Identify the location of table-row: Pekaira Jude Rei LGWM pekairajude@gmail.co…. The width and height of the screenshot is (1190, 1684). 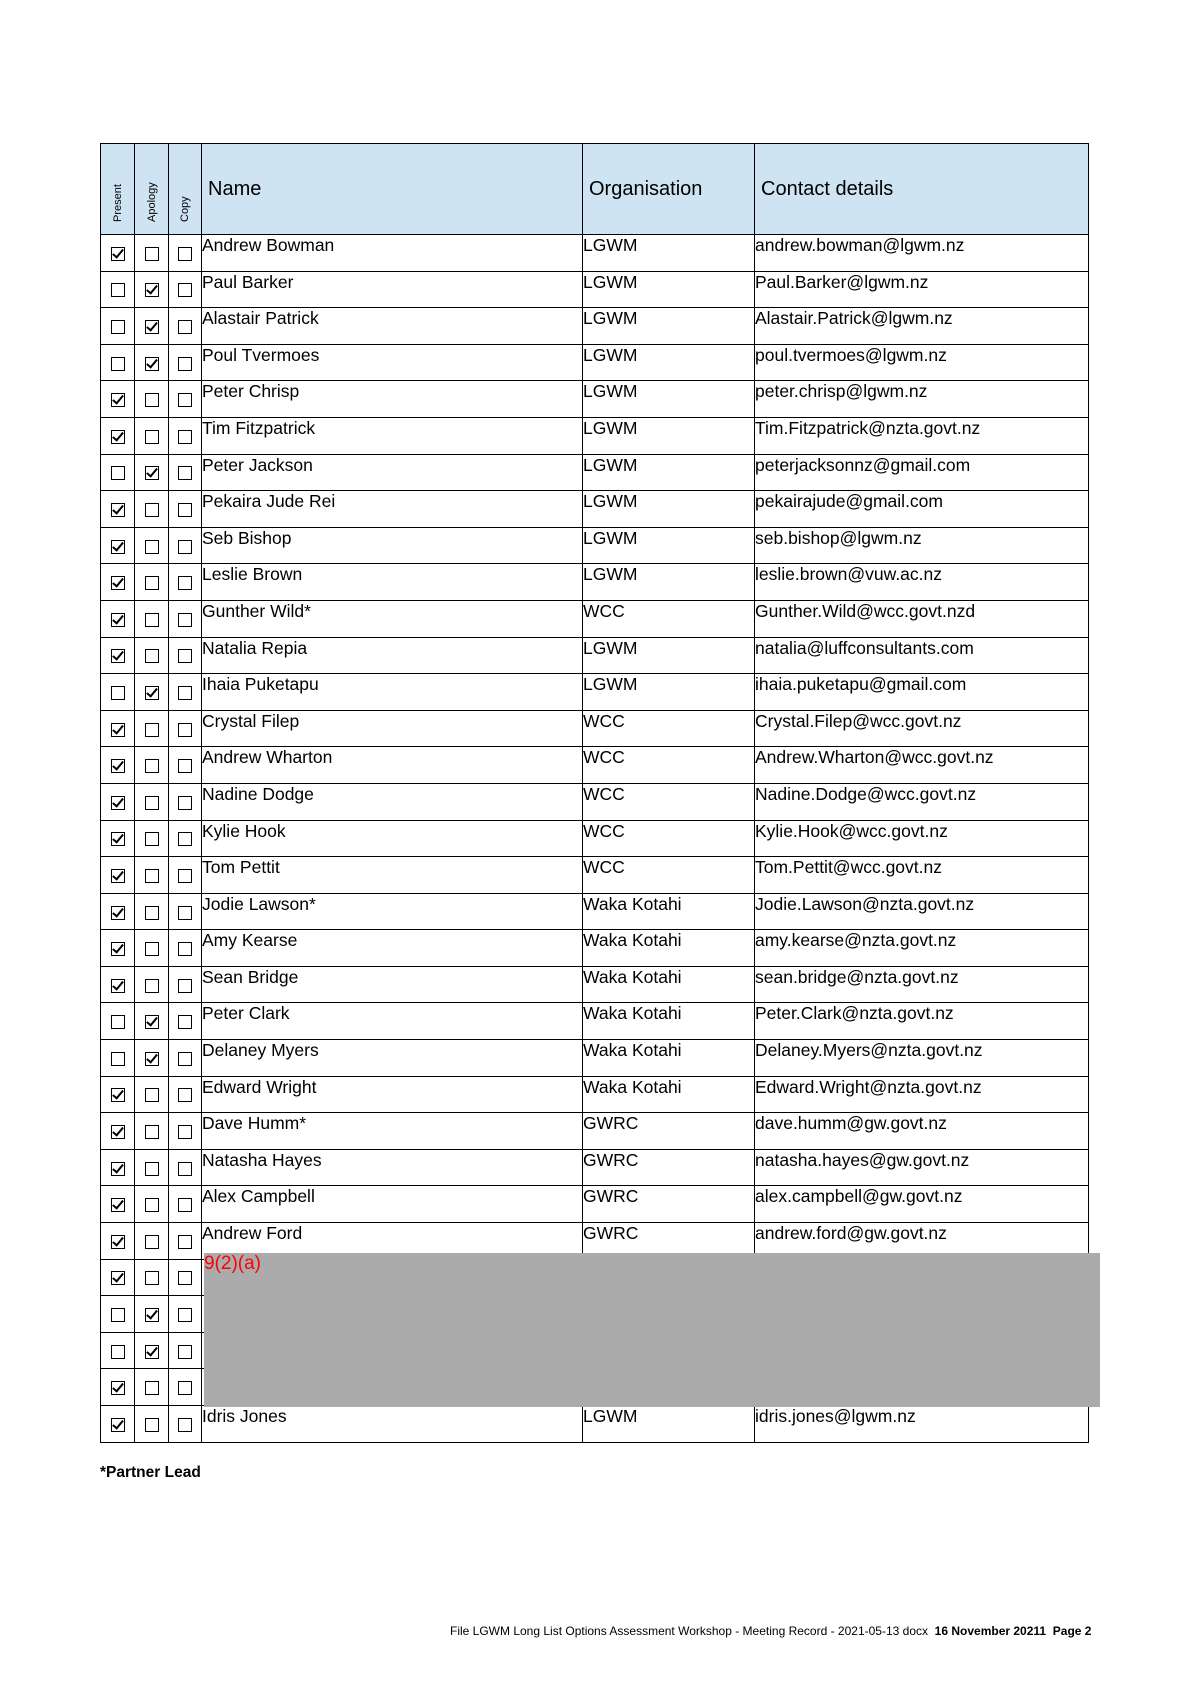
(594, 509).